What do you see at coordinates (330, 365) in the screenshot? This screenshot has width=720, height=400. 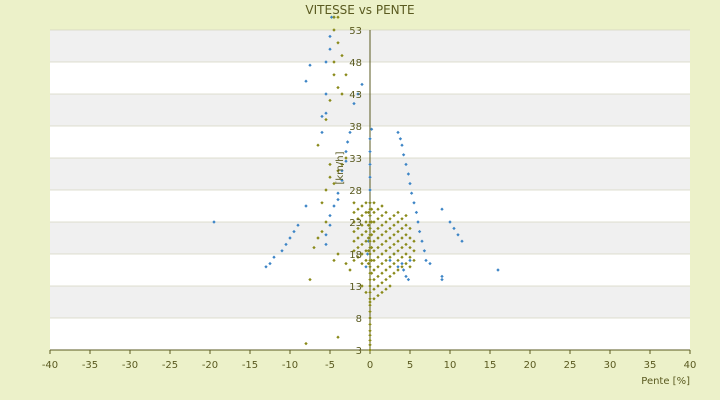 I see `x-tick-label: -5` at bounding box center [330, 365].